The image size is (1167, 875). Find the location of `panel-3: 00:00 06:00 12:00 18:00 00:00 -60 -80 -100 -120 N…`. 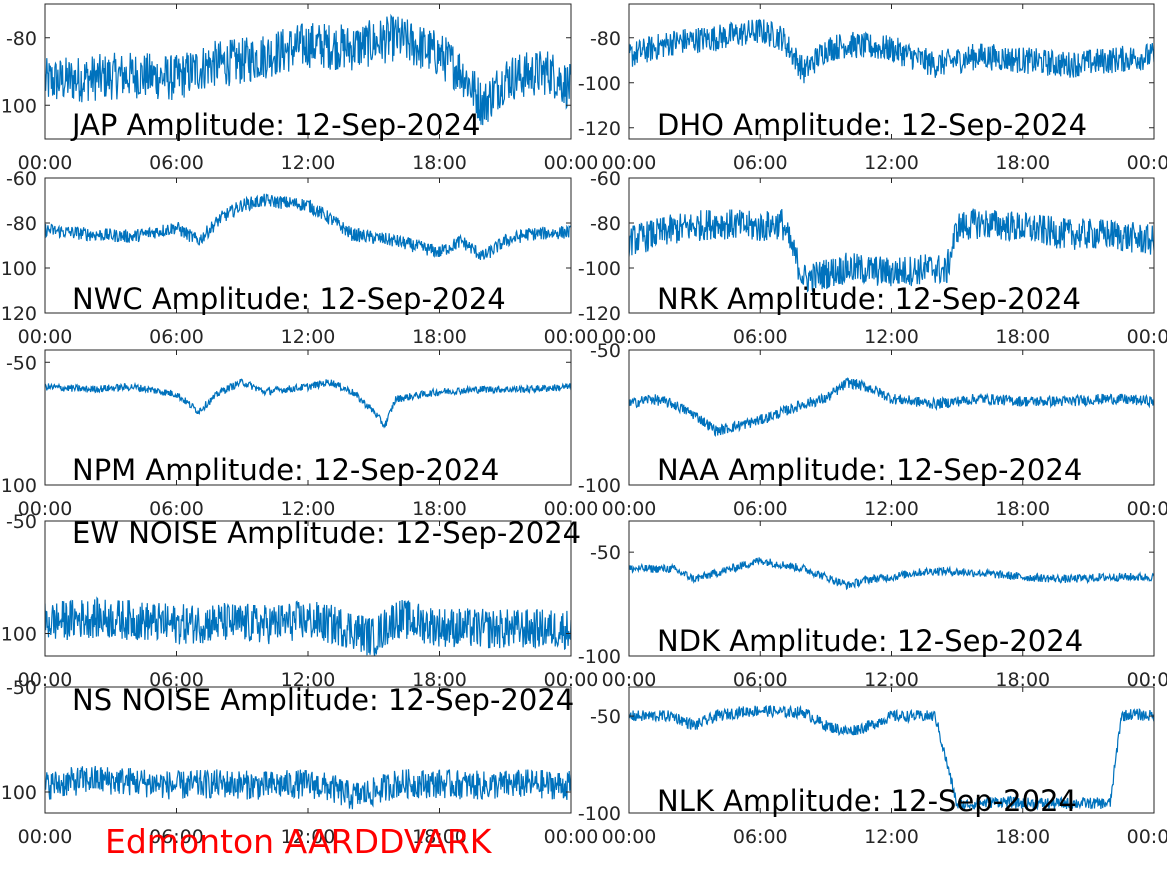

panel-3: 00:00 06:00 12:00 18:00 00:00 -60 -80 -100 -120 N… is located at coordinates (299, 258).